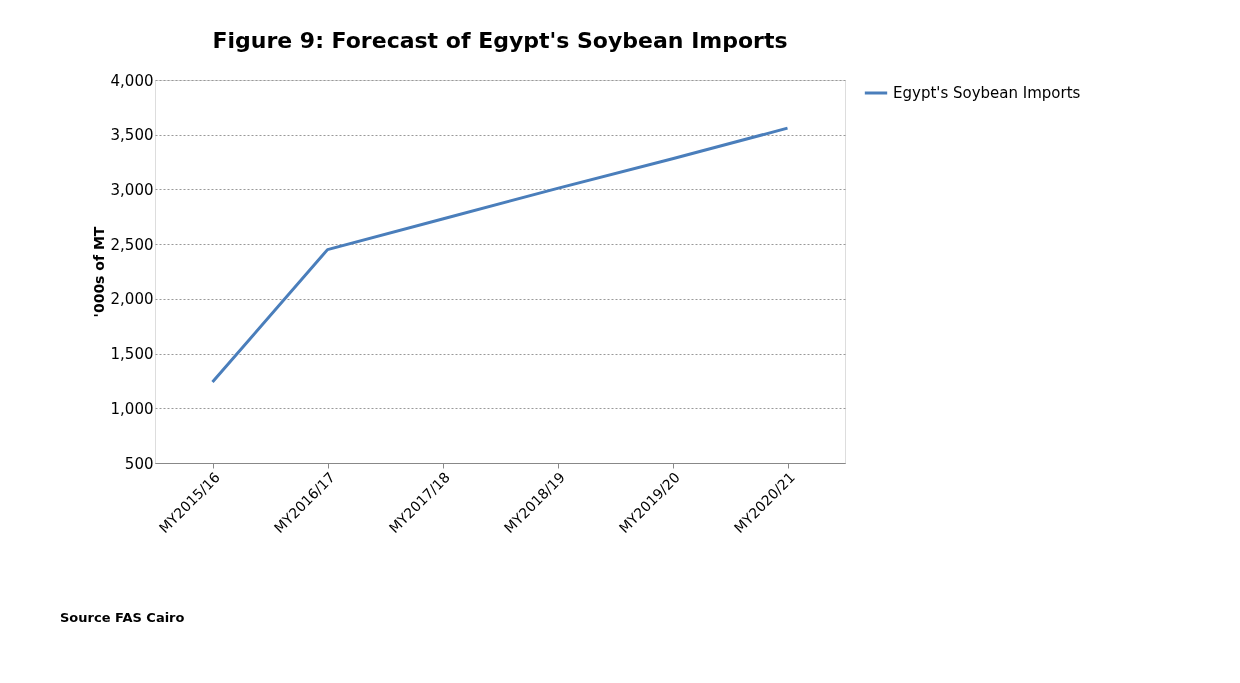 Image resolution: width=1240 pixels, height=683 pixels. I want to click on chart-title: Figure 9: Forecast of Egypt's Soybean Imports, so click(500, 40).